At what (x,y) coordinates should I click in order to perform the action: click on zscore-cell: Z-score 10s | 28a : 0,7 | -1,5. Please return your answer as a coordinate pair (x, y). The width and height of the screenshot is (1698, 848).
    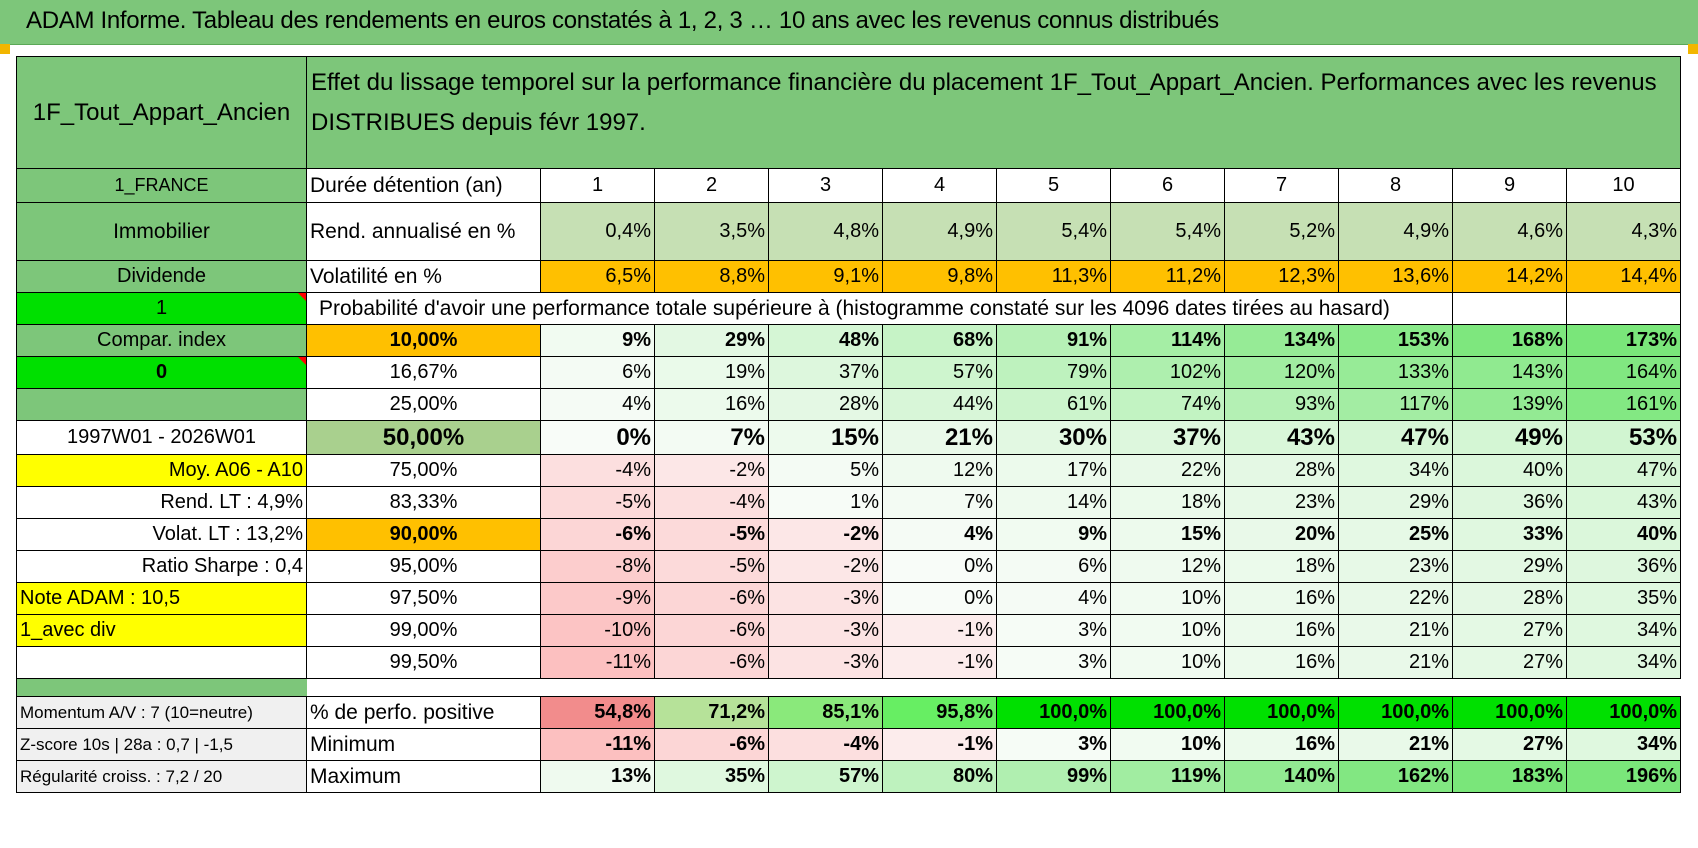
    Looking at the image, I should click on (161, 744).